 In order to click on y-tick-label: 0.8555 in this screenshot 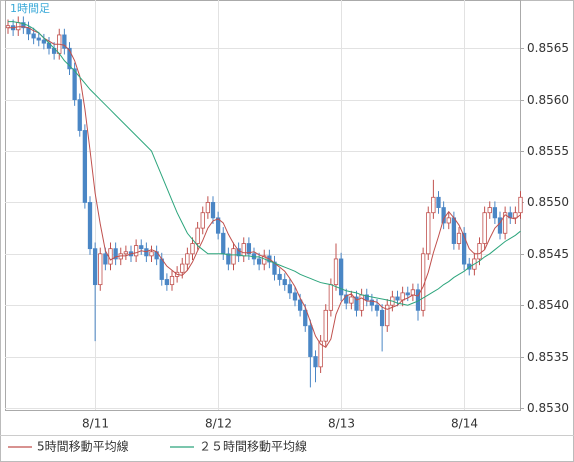, I will do `click(548, 151)`.